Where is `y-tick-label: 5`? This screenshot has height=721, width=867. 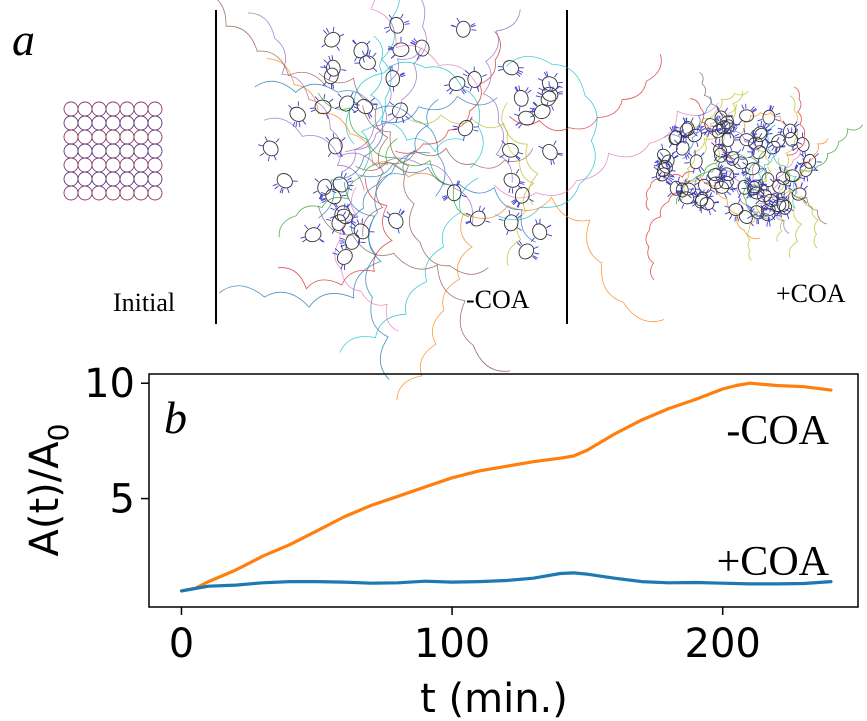 y-tick-label: 5 is located at coordinates (122, 500).